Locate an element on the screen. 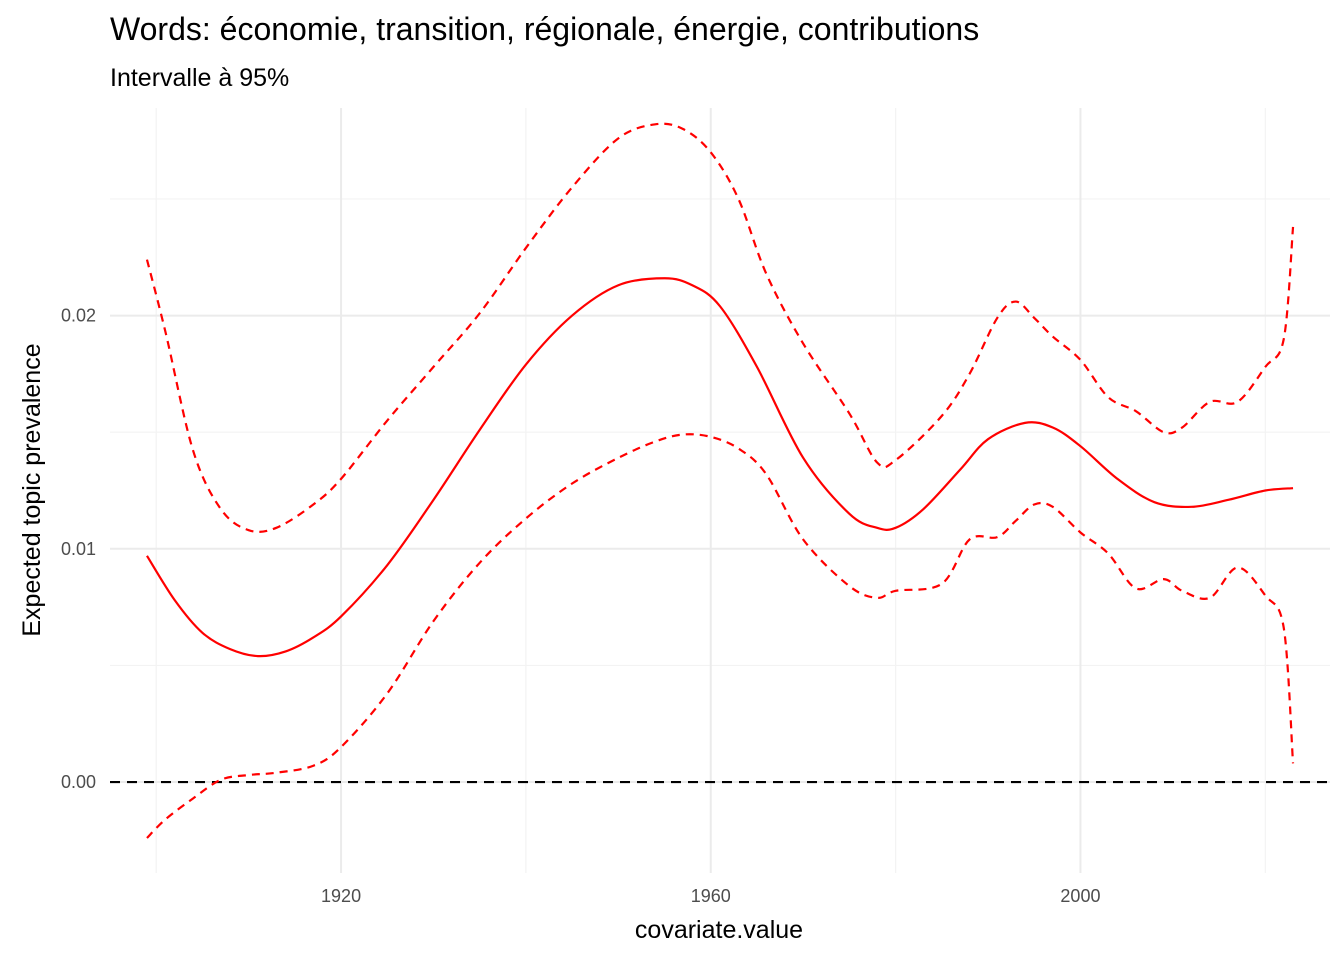 The width and height of the screenshot is (1344, 960). x-tick-label: 1960 is located at coordinates (711, 896).